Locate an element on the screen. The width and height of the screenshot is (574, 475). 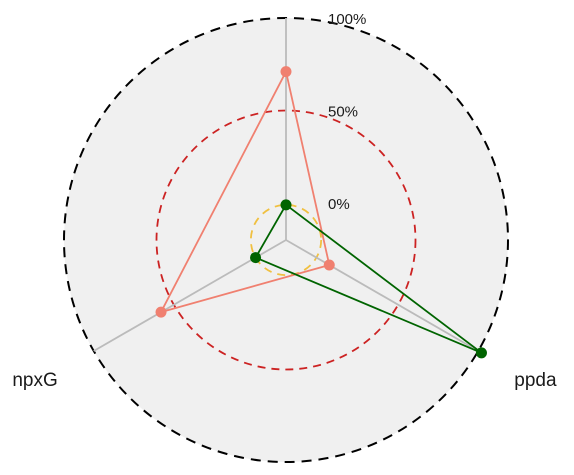
tick-label-1: 50% is located at coordinates (343, 111).